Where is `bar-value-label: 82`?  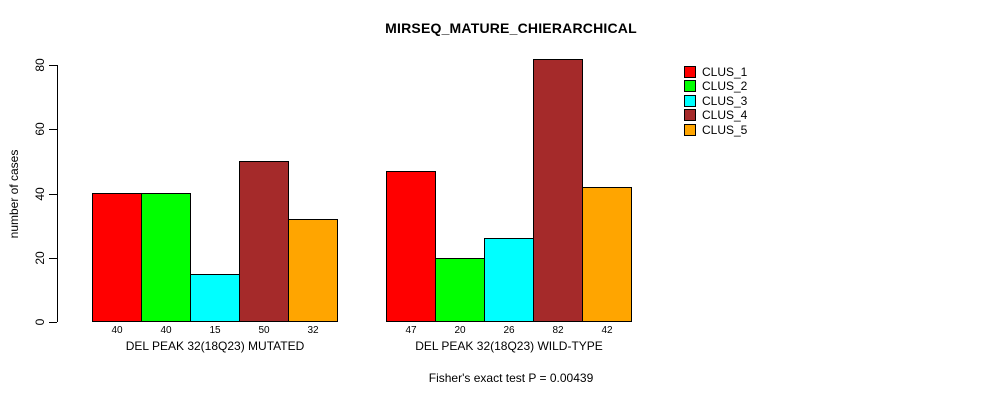 bar-value-label: 82 is located at coordinates (558, 330).